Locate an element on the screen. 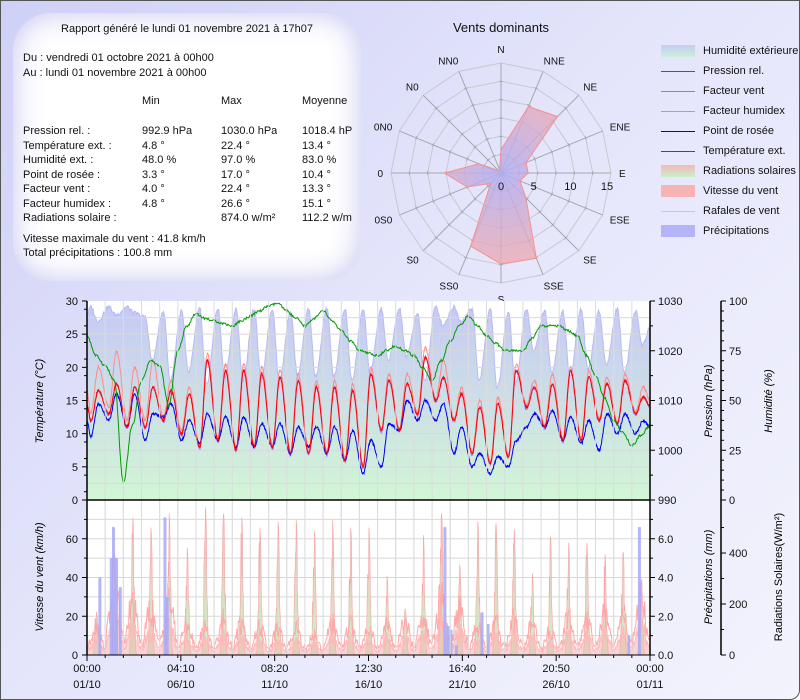 The image size is (800, 700). pressure-tick-label: 1030 is located at coordinates (670, 302).